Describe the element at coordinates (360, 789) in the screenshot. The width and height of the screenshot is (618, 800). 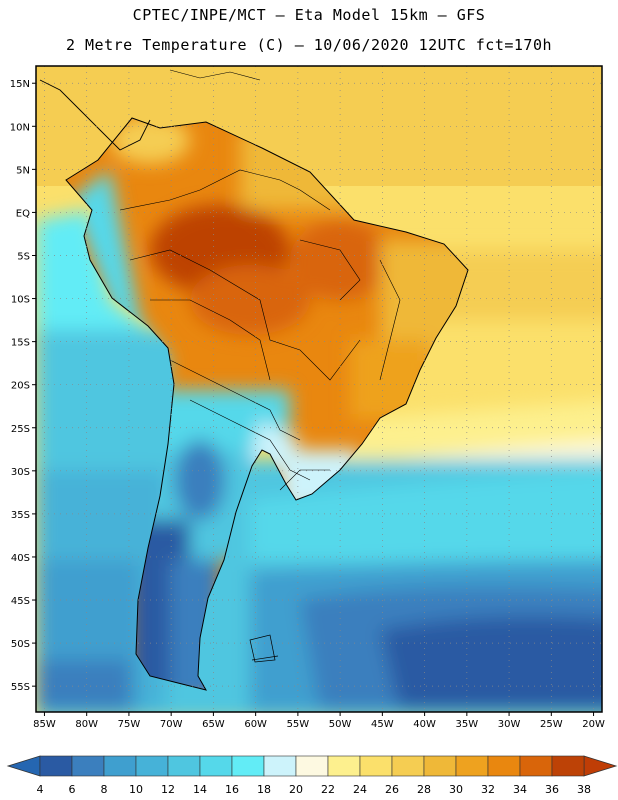
I see `colorbar-label: 24` at that location.